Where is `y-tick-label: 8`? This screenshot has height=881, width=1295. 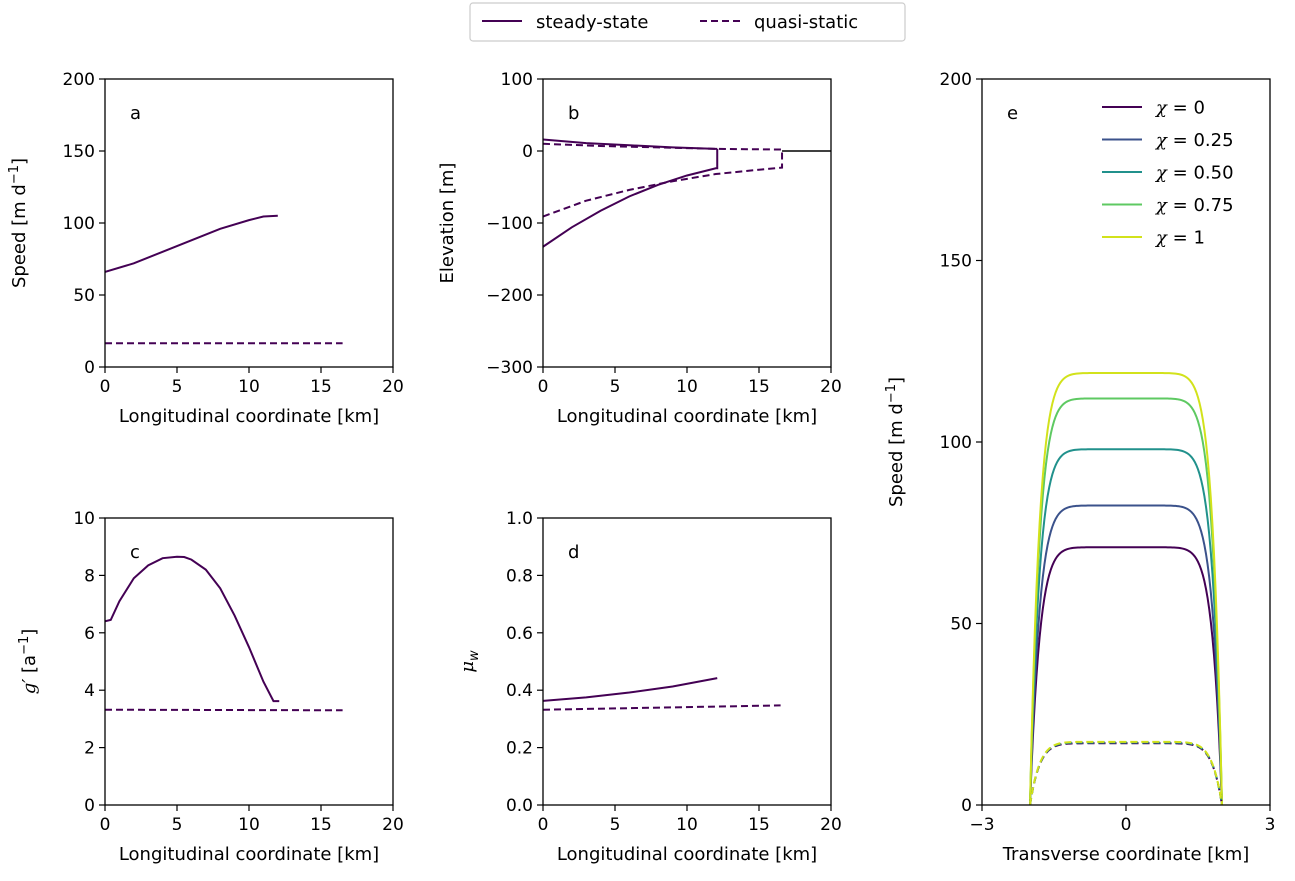
y-tick-label: 8 is located at coordinates (89, 576).